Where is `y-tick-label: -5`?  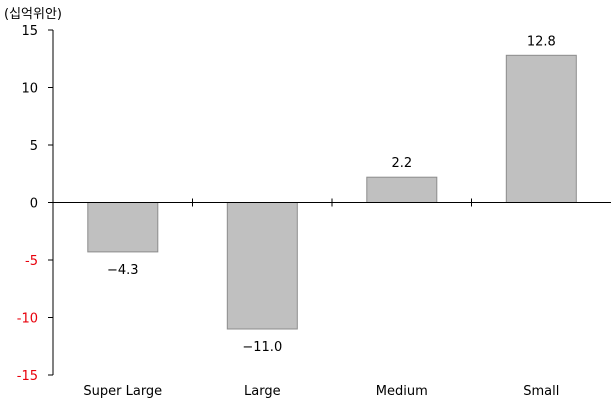
y-tick-label: -5 is located at coordinates (31, 261).